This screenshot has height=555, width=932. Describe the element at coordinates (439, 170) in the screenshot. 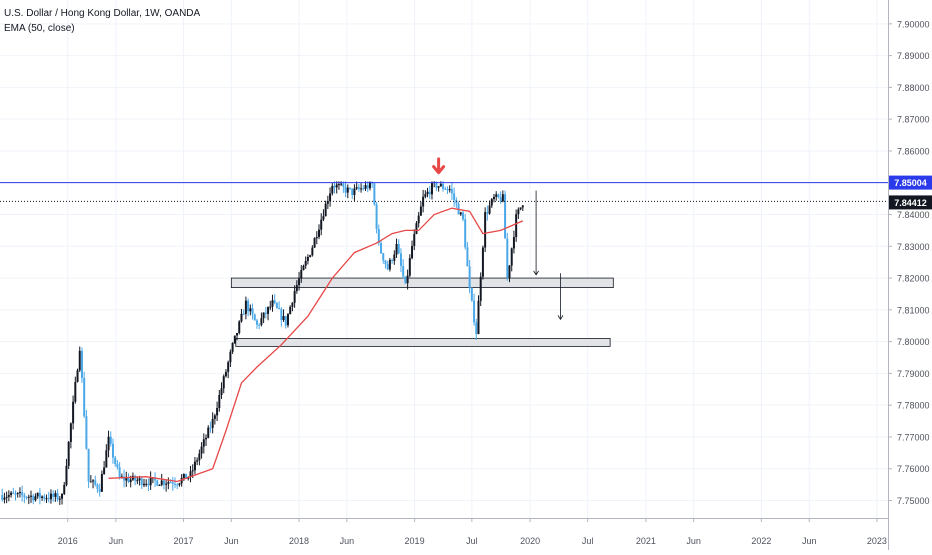

I see `red-arrow-down-icon` at that location.